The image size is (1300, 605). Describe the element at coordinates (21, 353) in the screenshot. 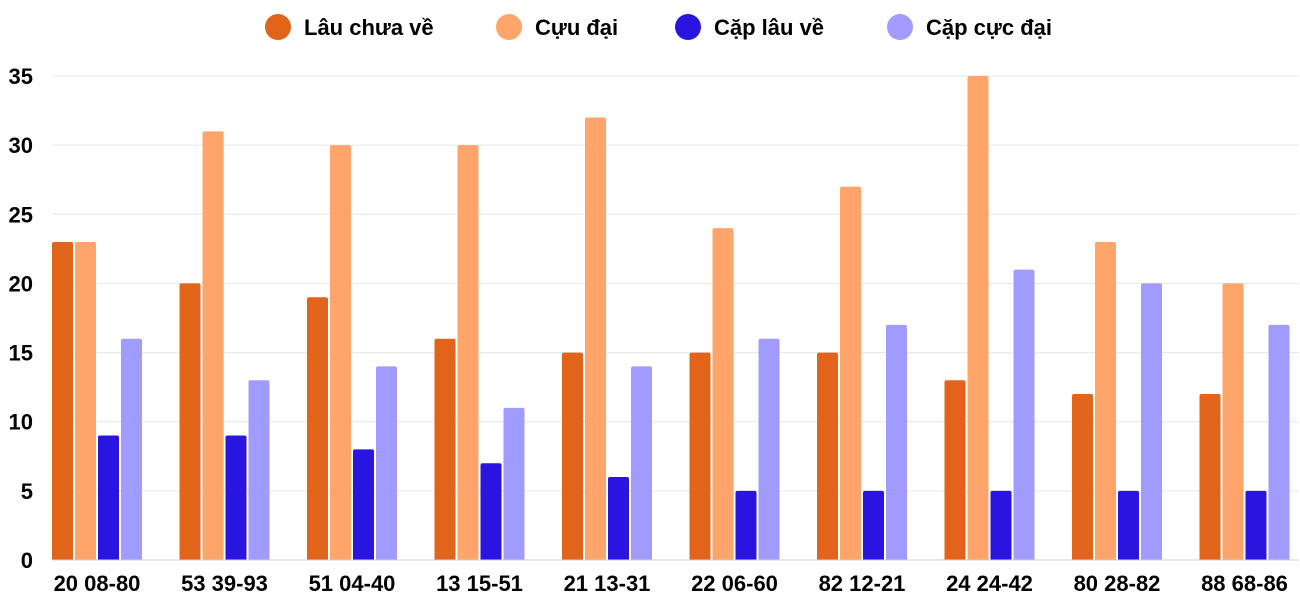

I see `y-tick-label: 15` at that location.